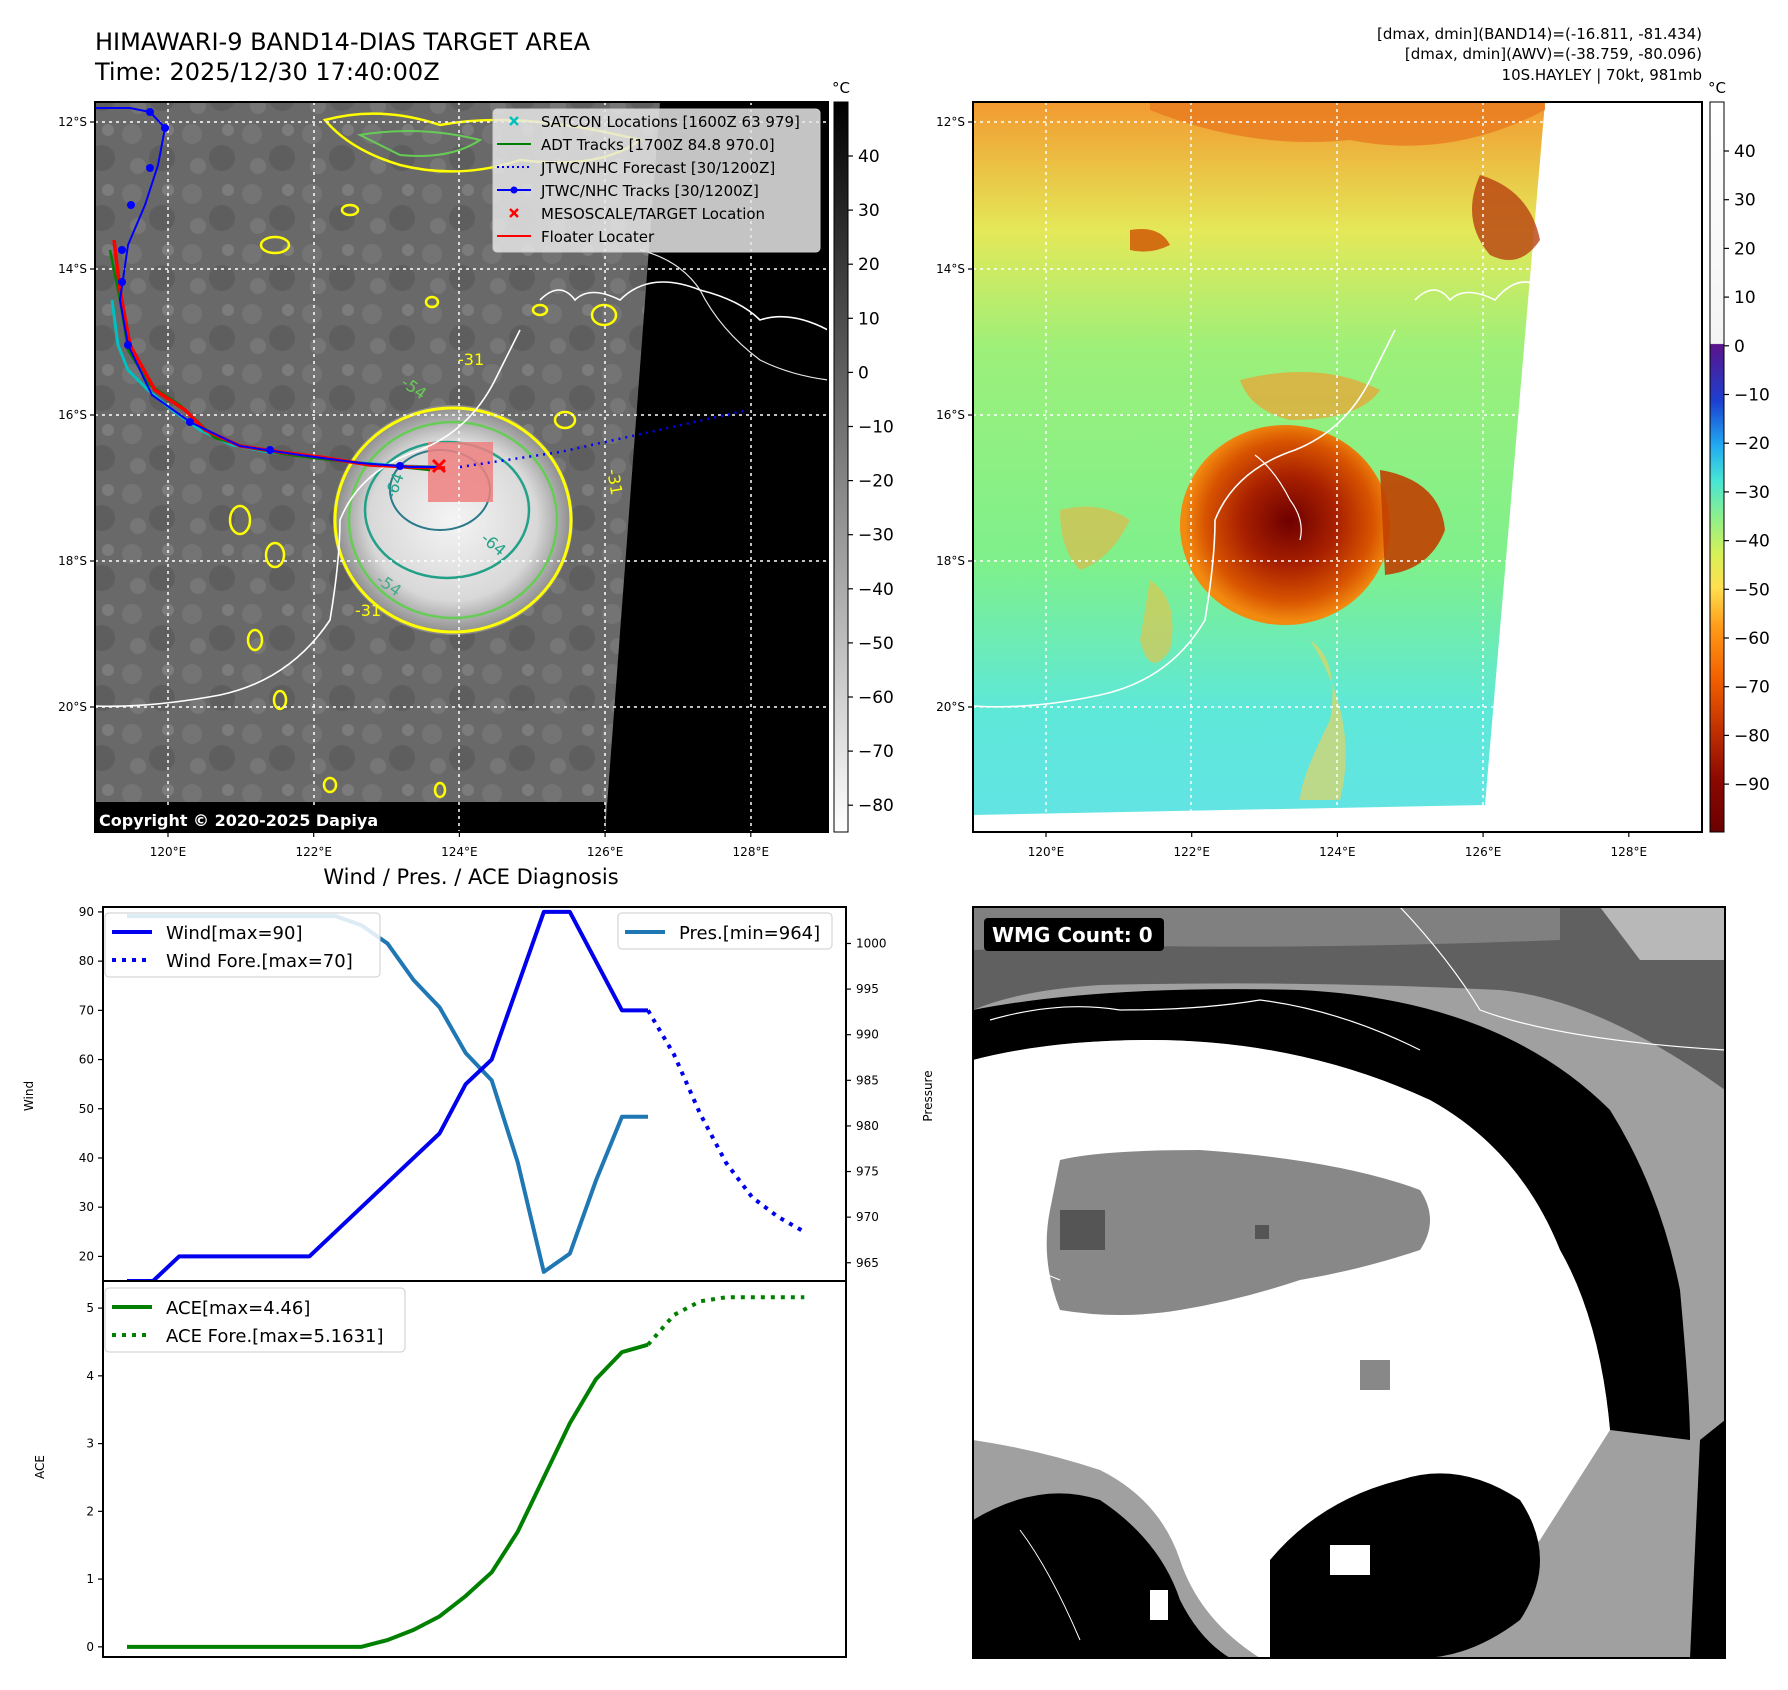 Image resolution: width=1788 pixels, height=1690 pixels. Describe the element at coordinates (876, 482) in the screenshot. I see `colorbar-tick-label: −20` at that location.